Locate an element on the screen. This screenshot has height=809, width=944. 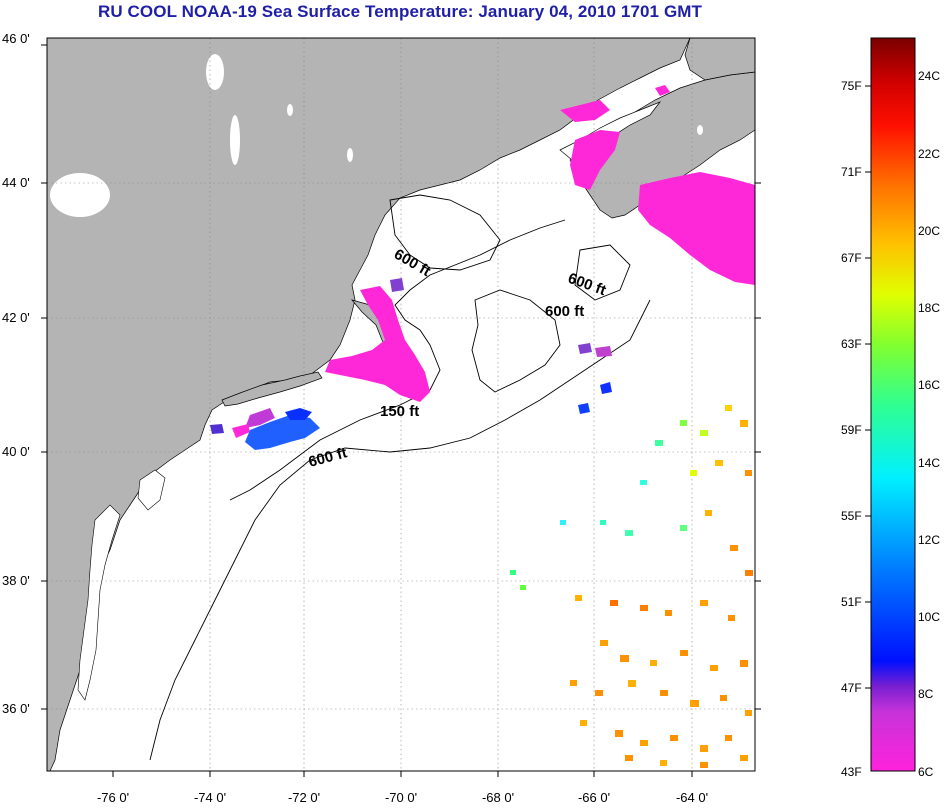
colorbar-label-c: 20C is located at coordinates (929, 231).